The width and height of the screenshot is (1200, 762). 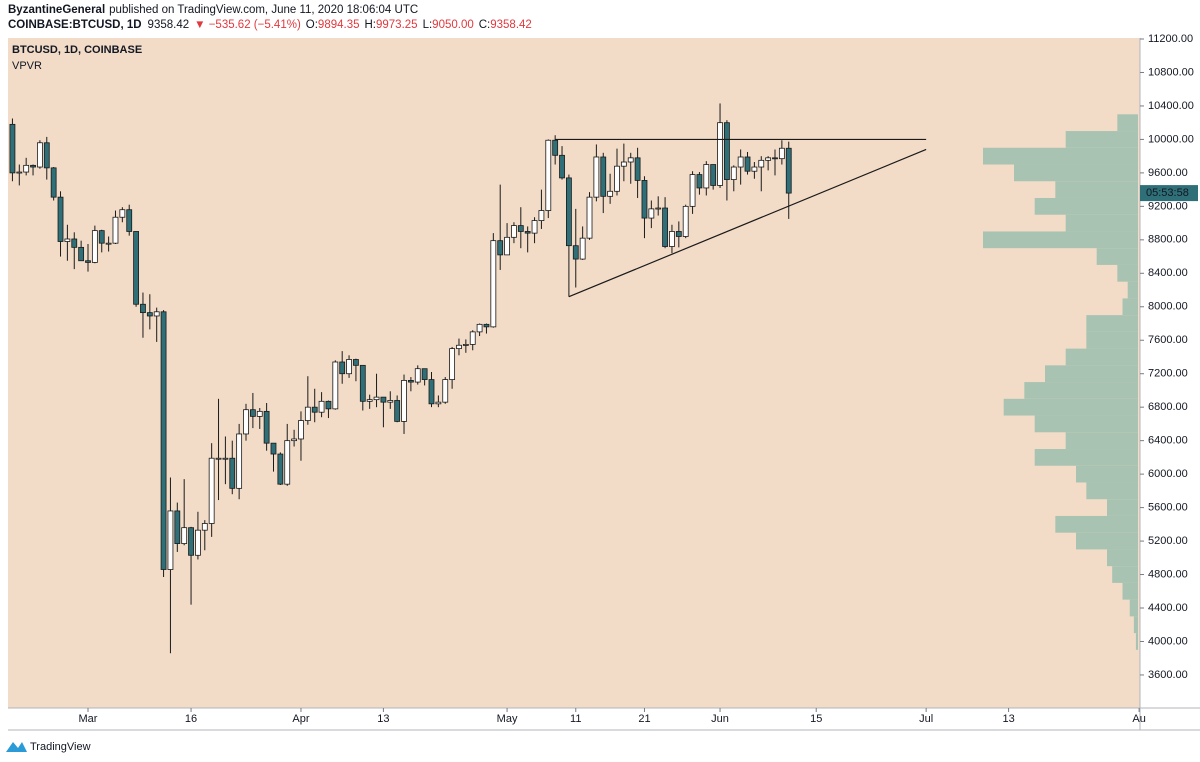 I want to click on countdown-label: 05:53:58, so click(x=1167, y=193).